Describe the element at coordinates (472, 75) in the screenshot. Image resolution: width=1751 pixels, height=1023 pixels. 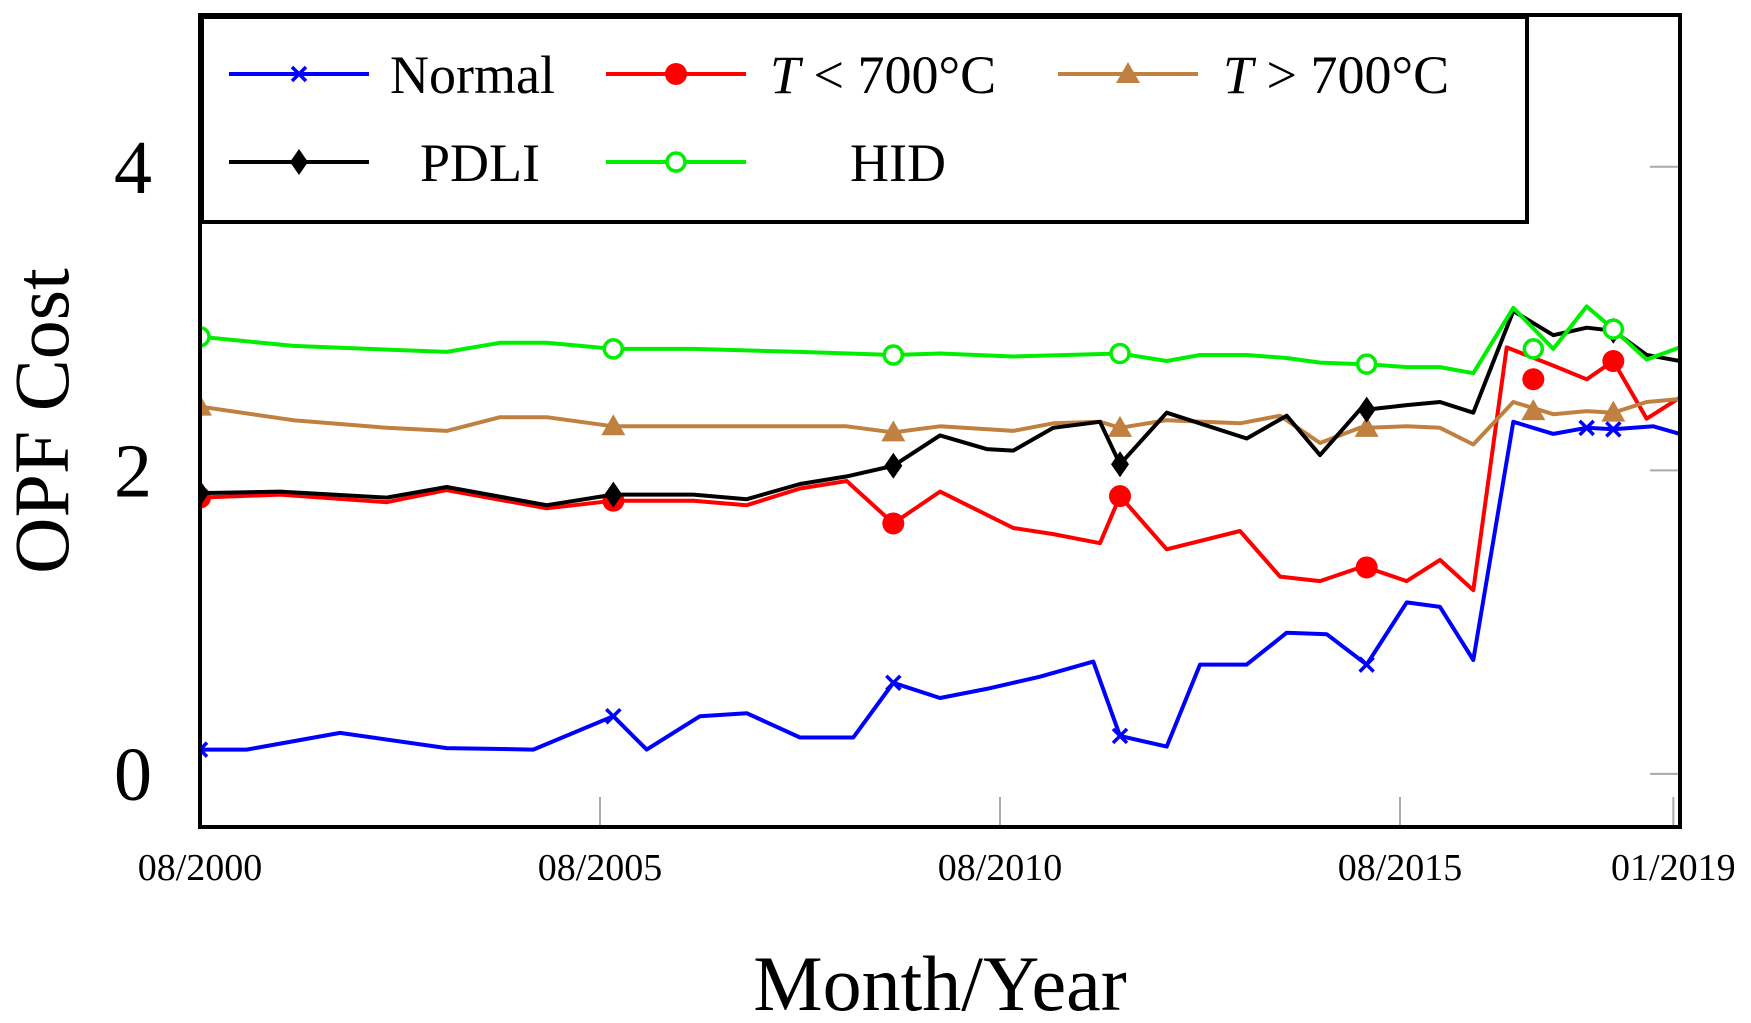
I see `legend-label: Normal` at that location.